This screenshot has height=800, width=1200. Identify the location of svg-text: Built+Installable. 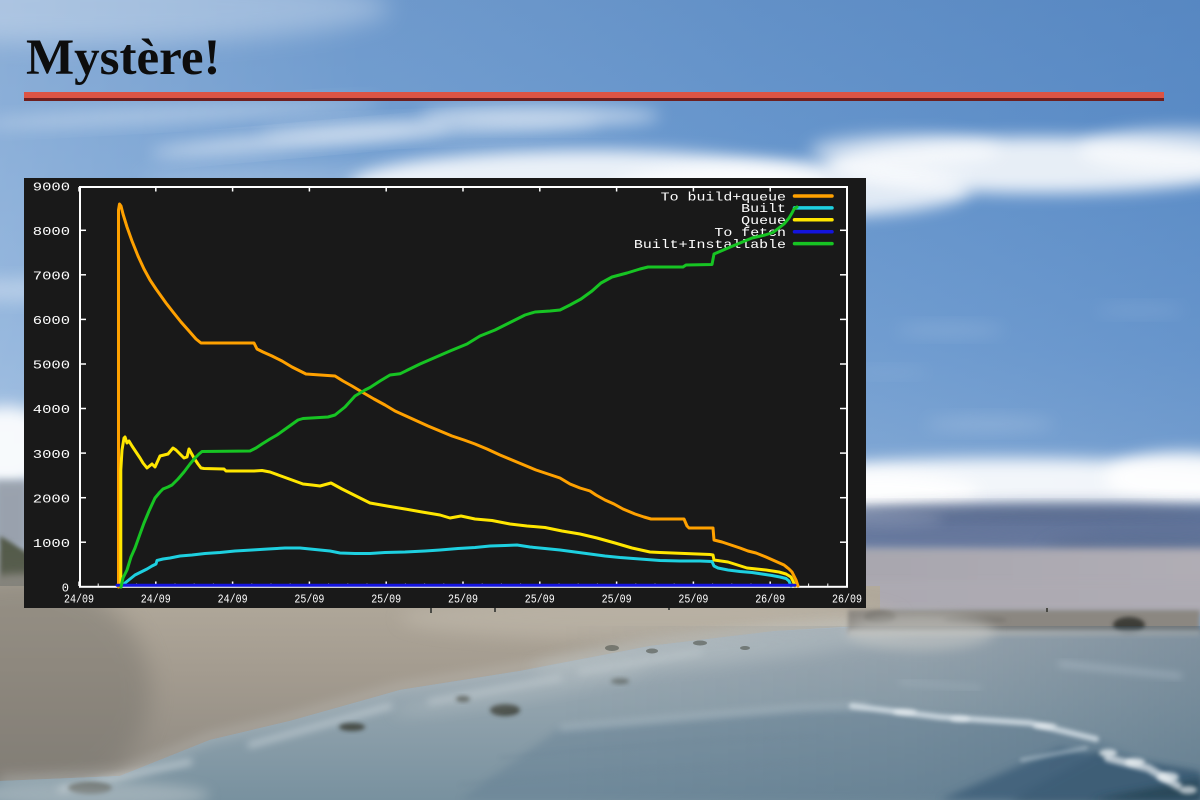
(710, 245).